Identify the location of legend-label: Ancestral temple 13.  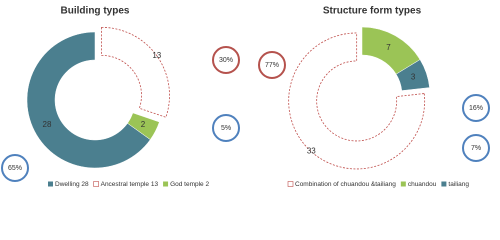
(130, 184).